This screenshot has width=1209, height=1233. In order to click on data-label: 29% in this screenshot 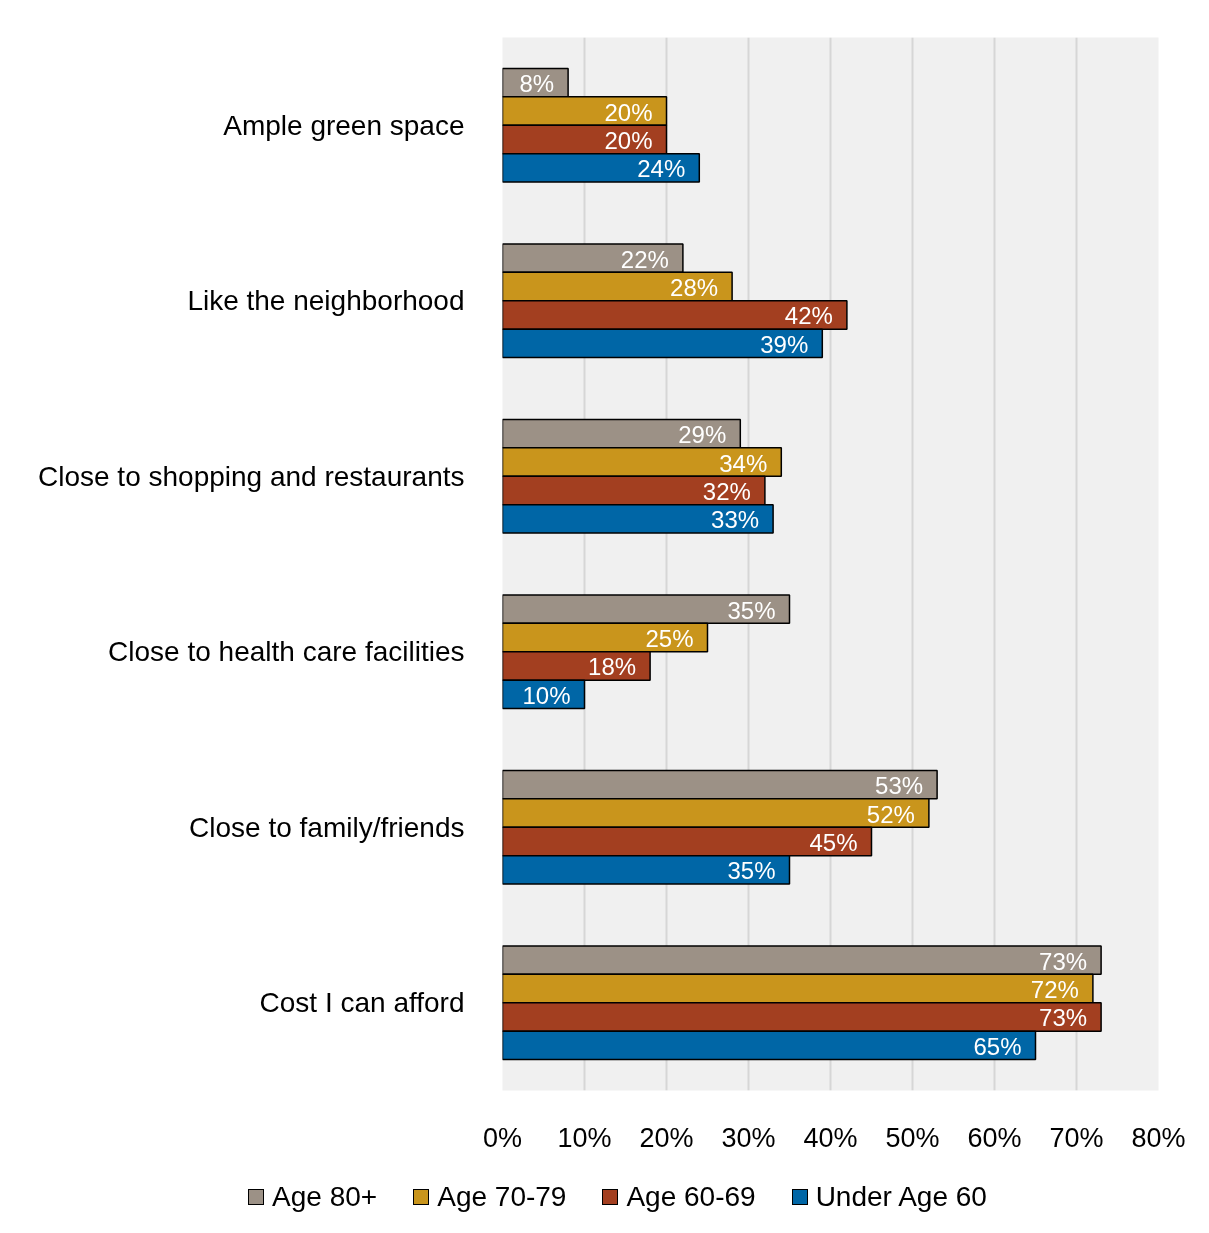, I will do `click(702, 435)`.